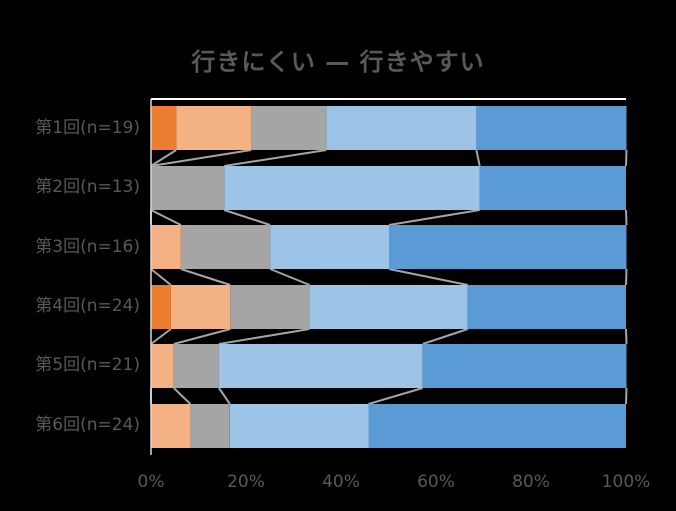 This screenshot has height=511, width=676. Describe the element at coordinates (87, 365) in the screenshot. I see `category-label: 第5回(n=21)` at that location.